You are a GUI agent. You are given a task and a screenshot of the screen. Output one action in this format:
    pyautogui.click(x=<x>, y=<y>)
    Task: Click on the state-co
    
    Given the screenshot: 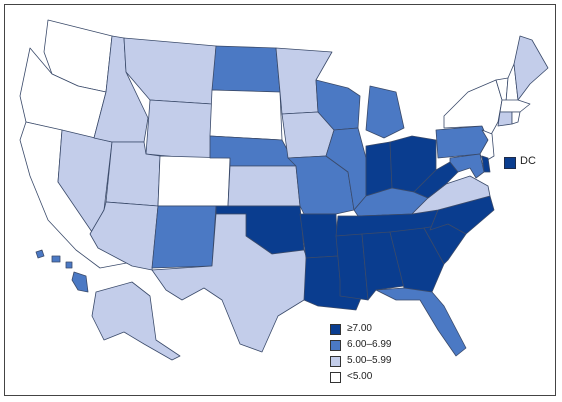 What is the action you would take?
    pyautogui.click(x=194, y=181)
    